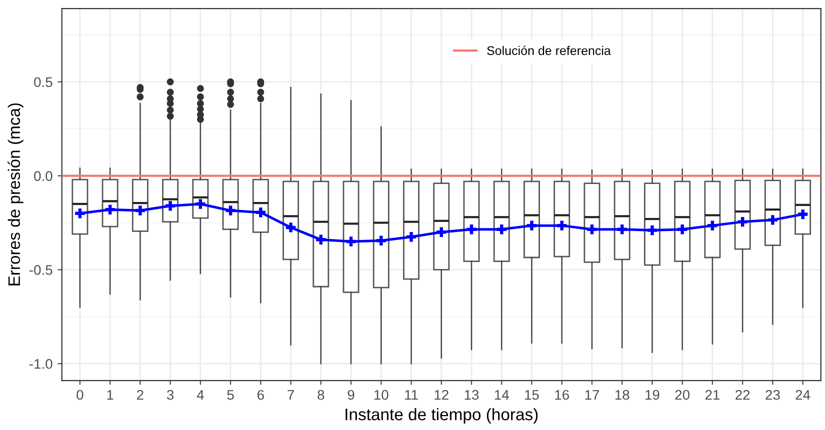 This screenshot has width=825, height=430. Describe the element at coordinates (592, 395) in the screenshot. I see `x-tick-label: 17` at that location.